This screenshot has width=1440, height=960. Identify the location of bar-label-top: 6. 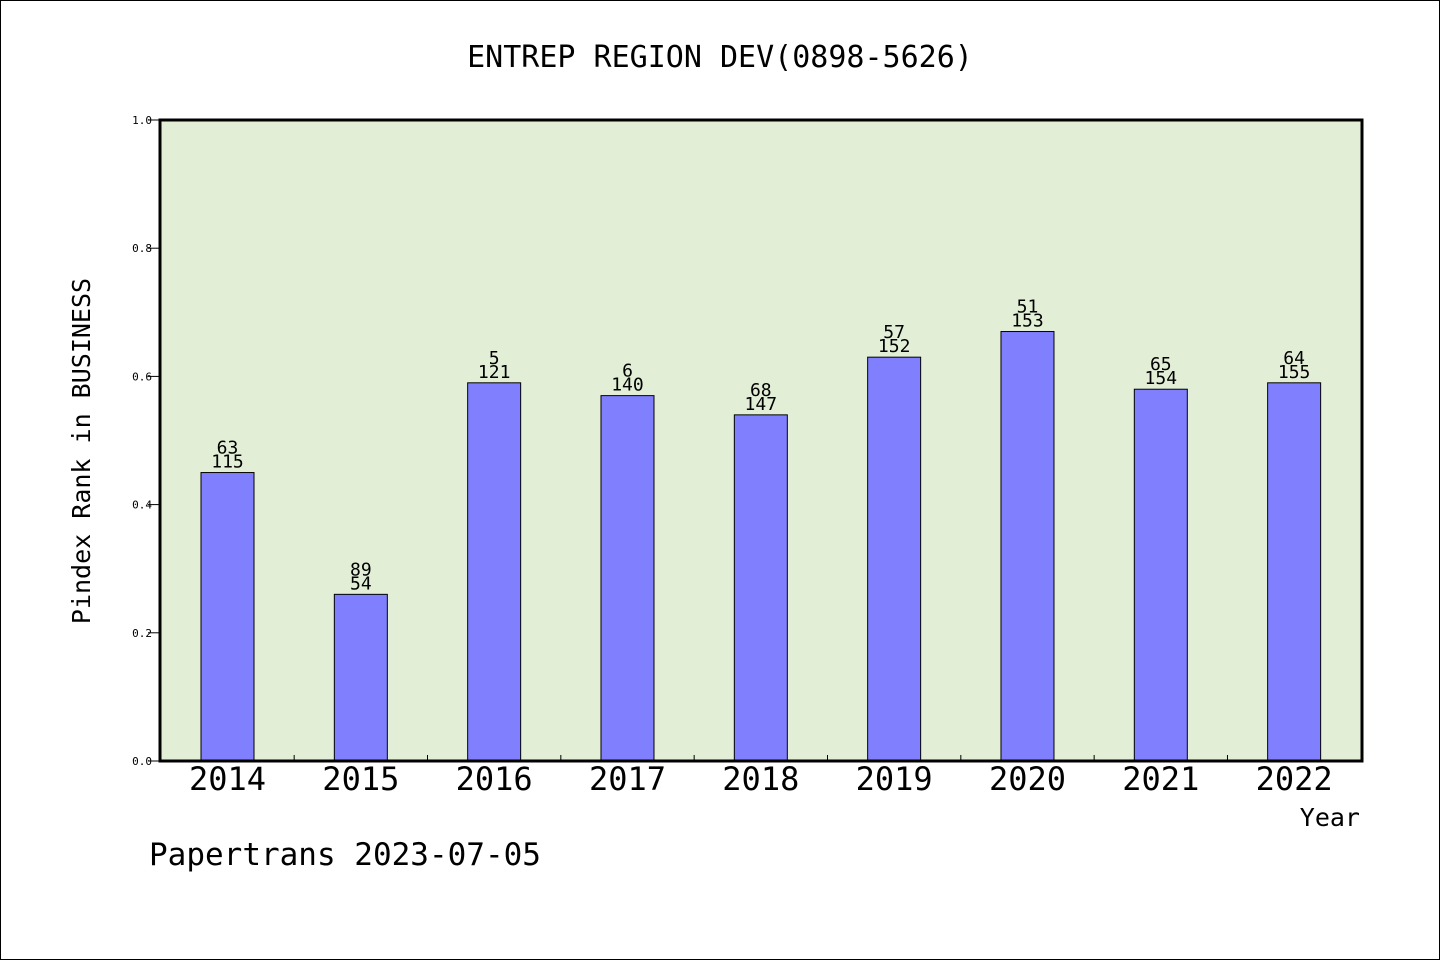
(627, 371).